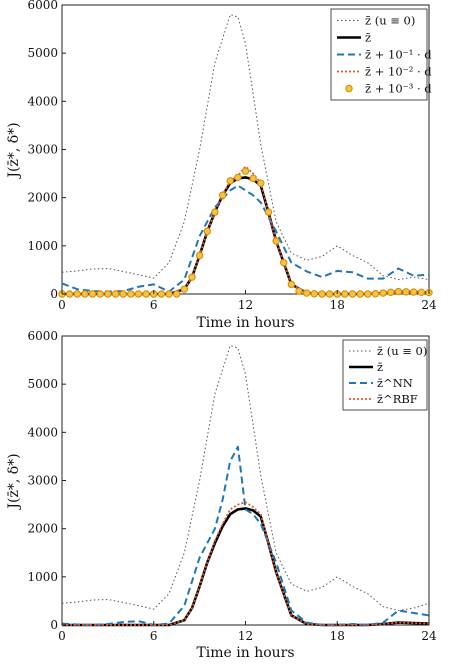  I want to click on legend-label: z̄ + 10⁻¹ · d, so click(398, 55).